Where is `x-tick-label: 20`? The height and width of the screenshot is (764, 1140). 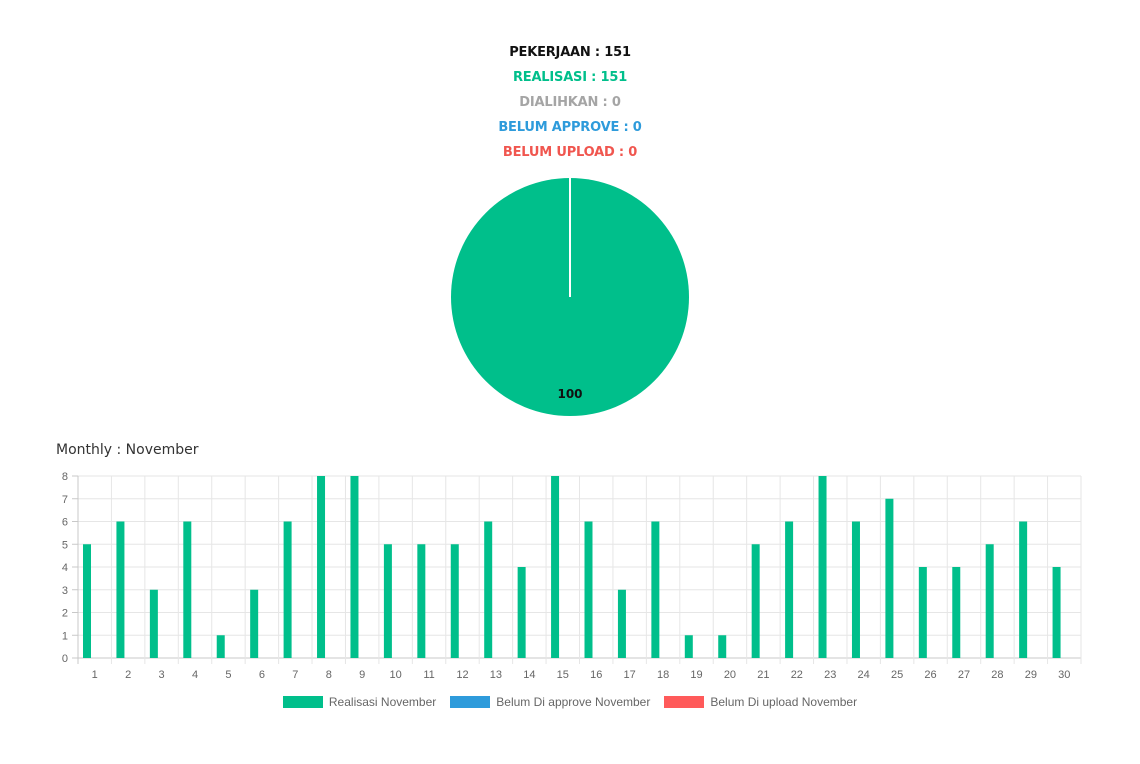 x-tick-label: 20 is located at coordinates (730, 675).